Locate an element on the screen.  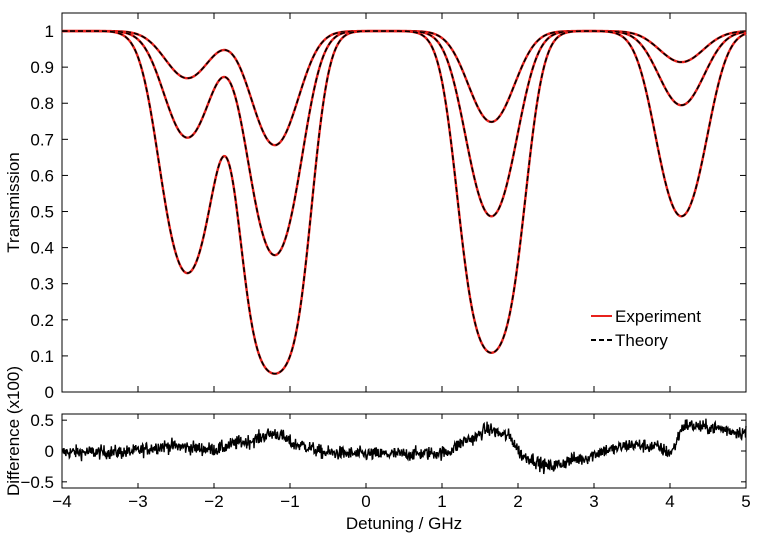
x-tick-label: 4 is located at coordinates (669, 501).